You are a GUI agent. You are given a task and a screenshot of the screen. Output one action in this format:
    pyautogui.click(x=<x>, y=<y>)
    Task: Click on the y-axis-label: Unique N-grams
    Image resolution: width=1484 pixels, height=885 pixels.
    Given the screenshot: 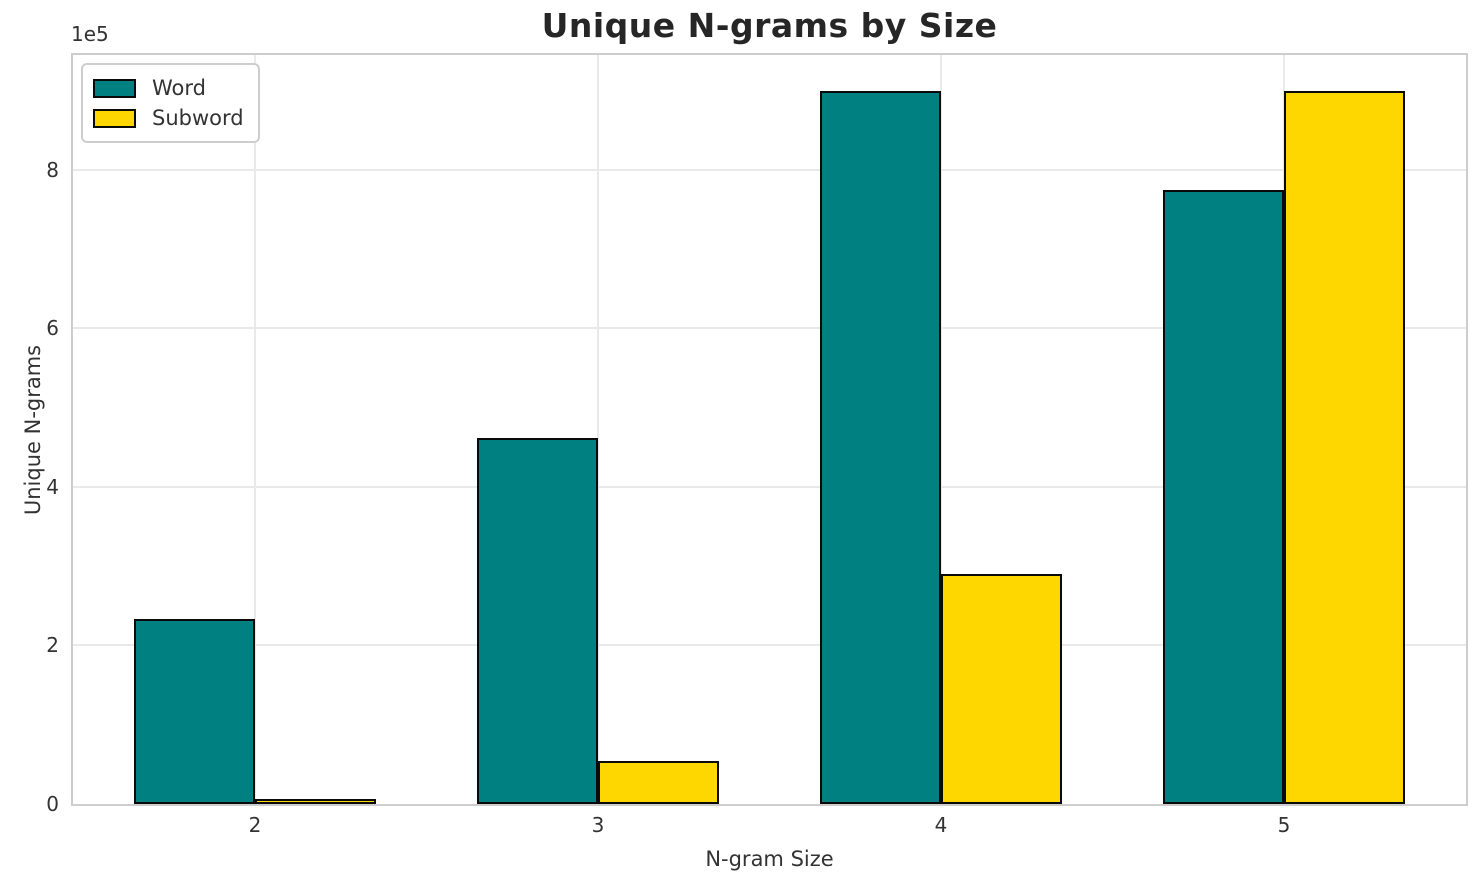 What is the action you would take?
    pyautogui.click(x=33, y=430)
    